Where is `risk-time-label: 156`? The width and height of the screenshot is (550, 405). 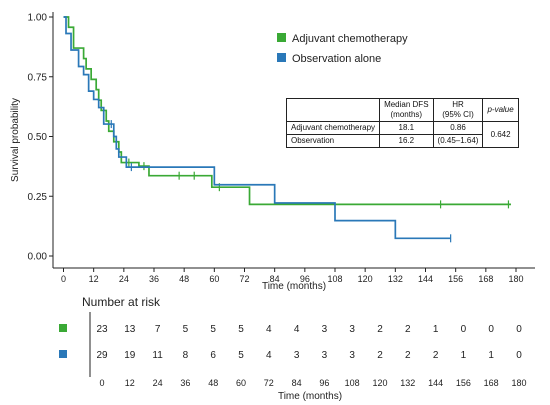 risk-time-label: 156 is located at coordinates (463, 383).